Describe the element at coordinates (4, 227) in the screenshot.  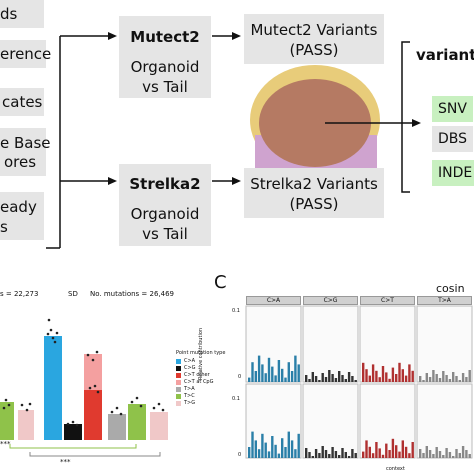
I see `input-label-5b: s` at that location.